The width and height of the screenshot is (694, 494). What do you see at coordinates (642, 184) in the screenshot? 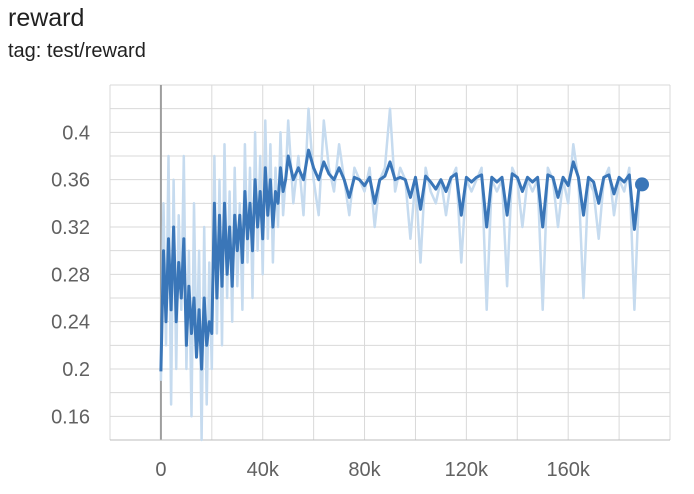
I see `last-point-marker` at bounding box center [642, 184].